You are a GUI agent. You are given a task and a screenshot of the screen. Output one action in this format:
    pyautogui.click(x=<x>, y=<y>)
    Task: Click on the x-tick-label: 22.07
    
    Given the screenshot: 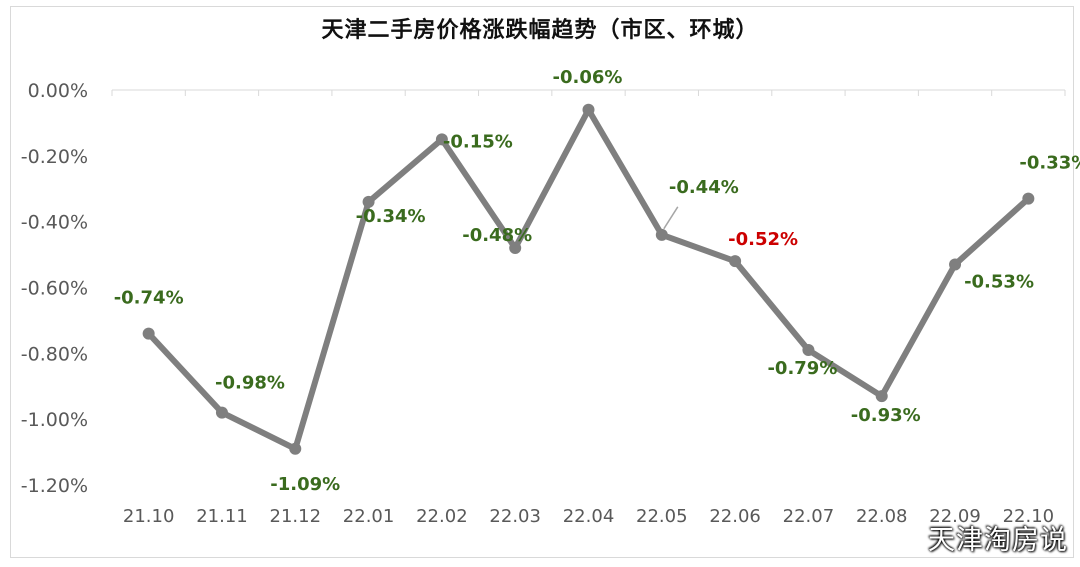 What is the action you would take?
    pyautogui.click(x=809, y=516)
    